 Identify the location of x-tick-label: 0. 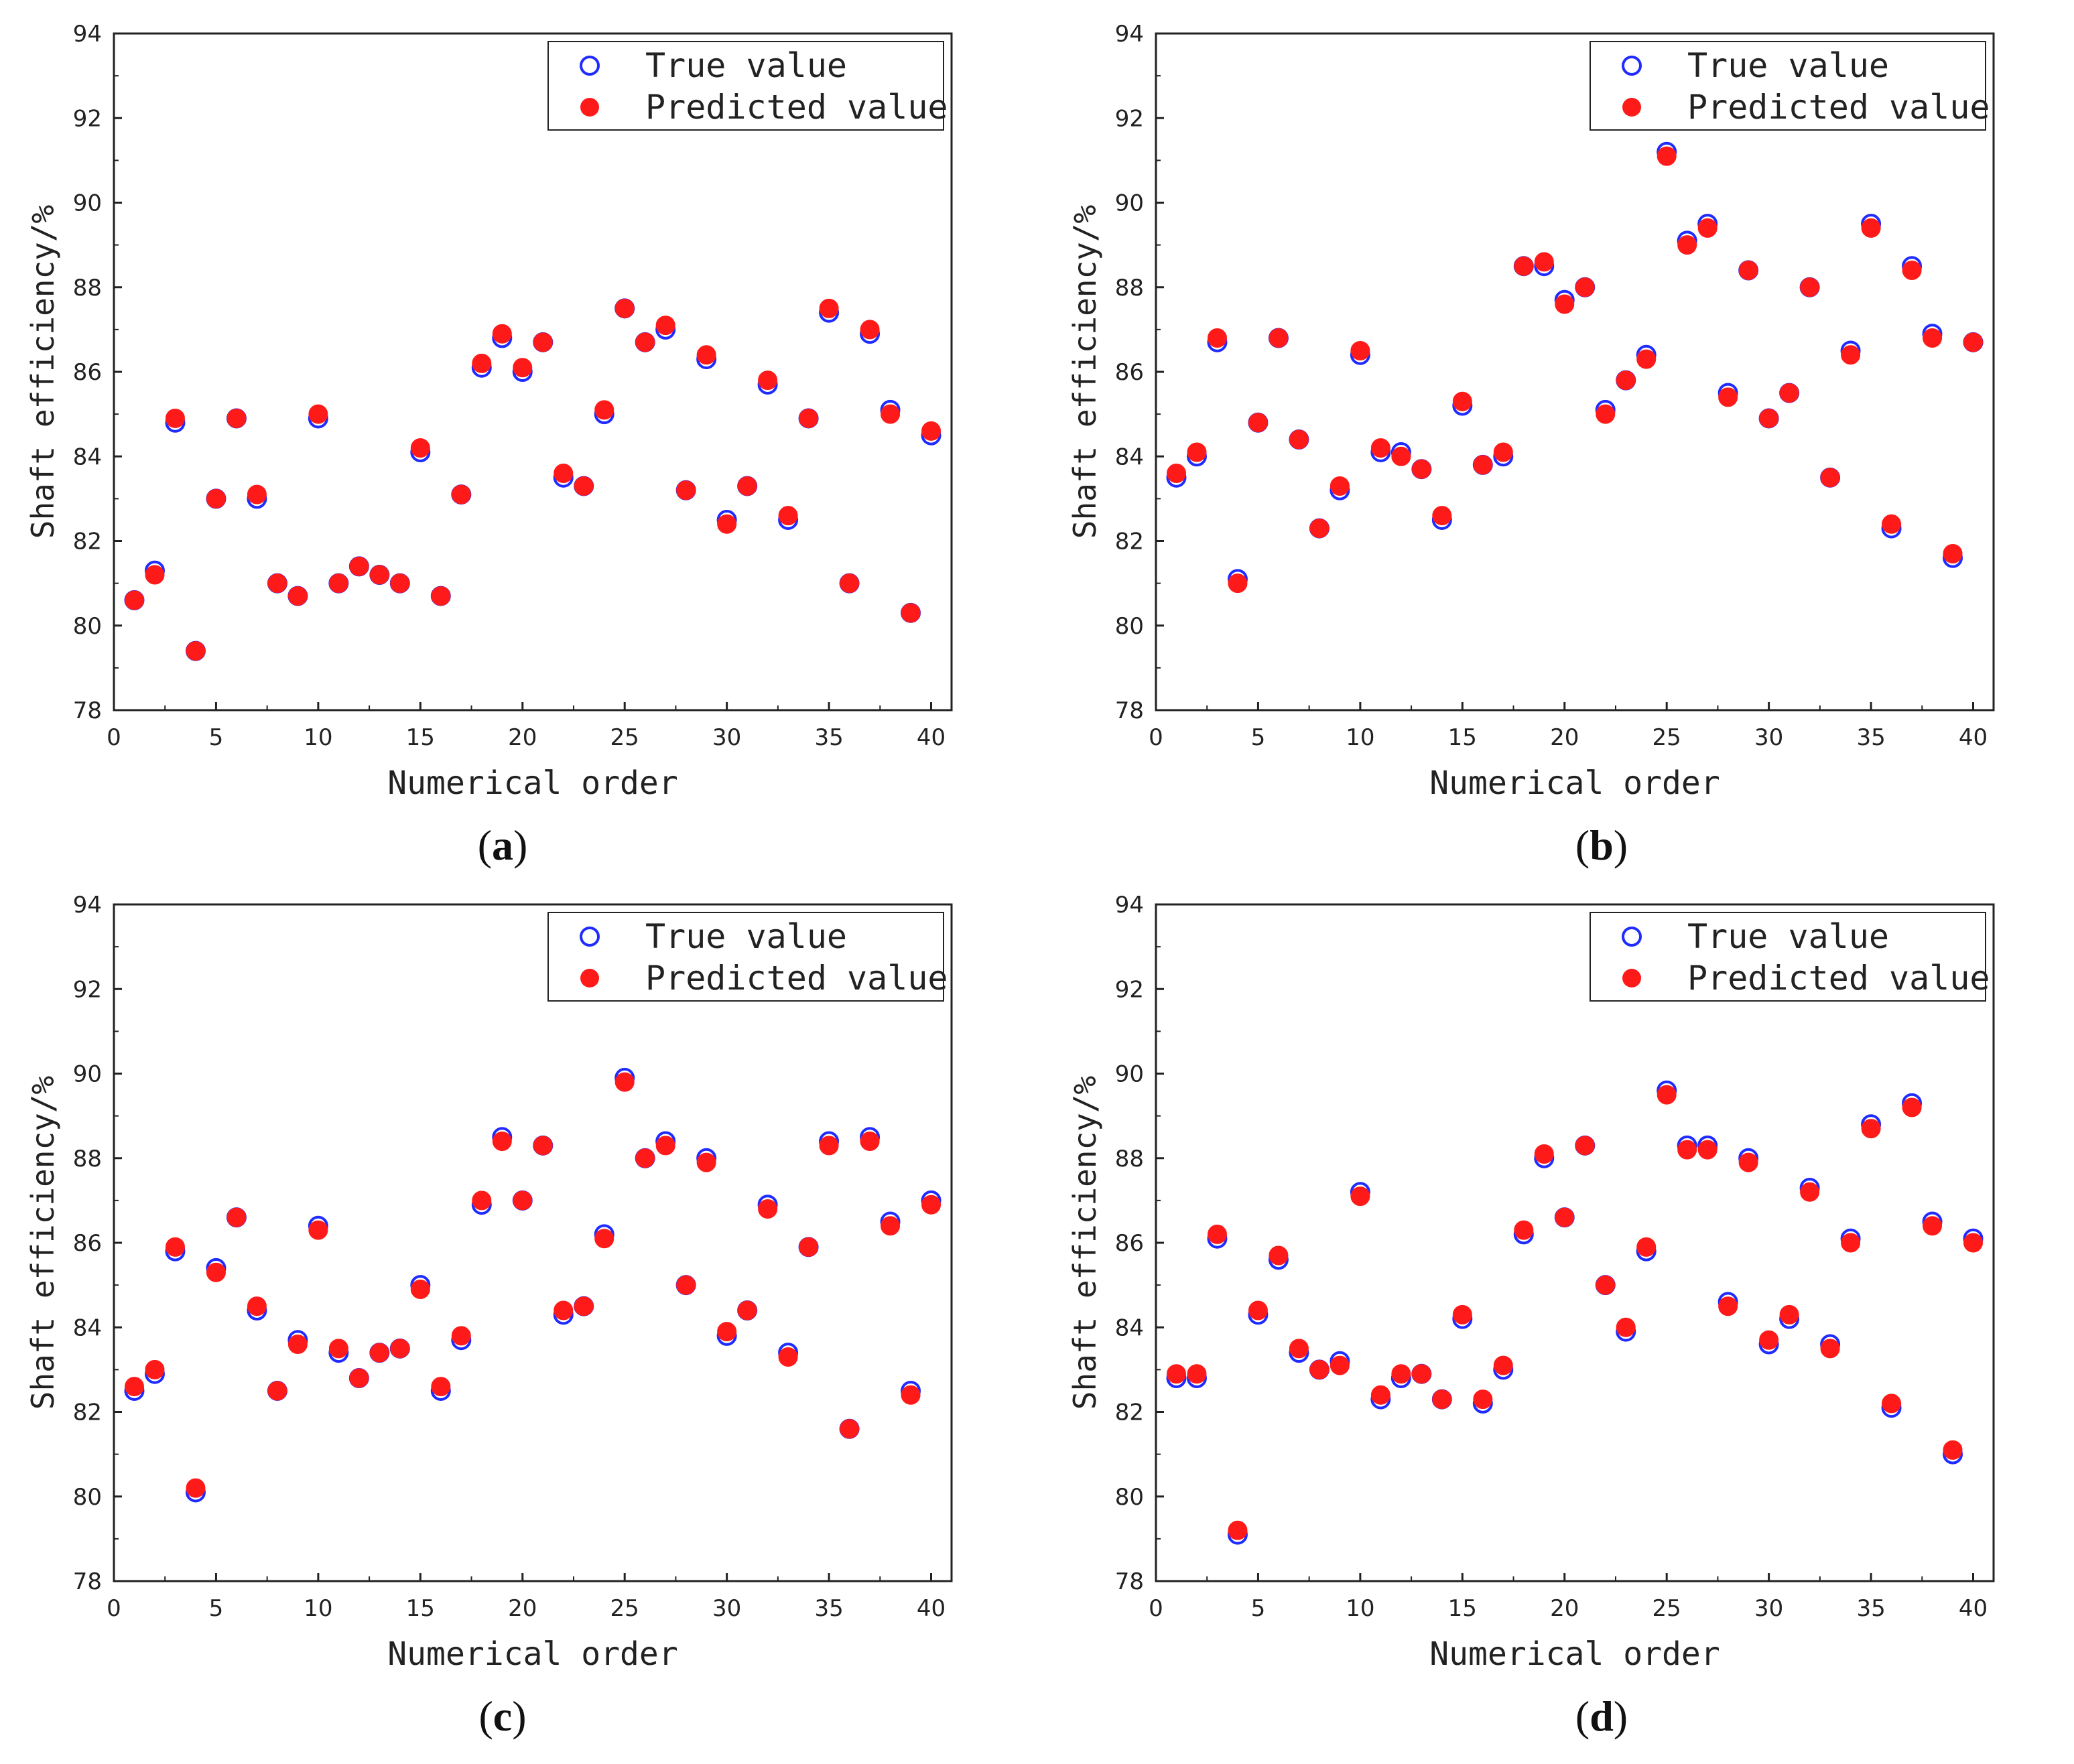
(1156, 1608).